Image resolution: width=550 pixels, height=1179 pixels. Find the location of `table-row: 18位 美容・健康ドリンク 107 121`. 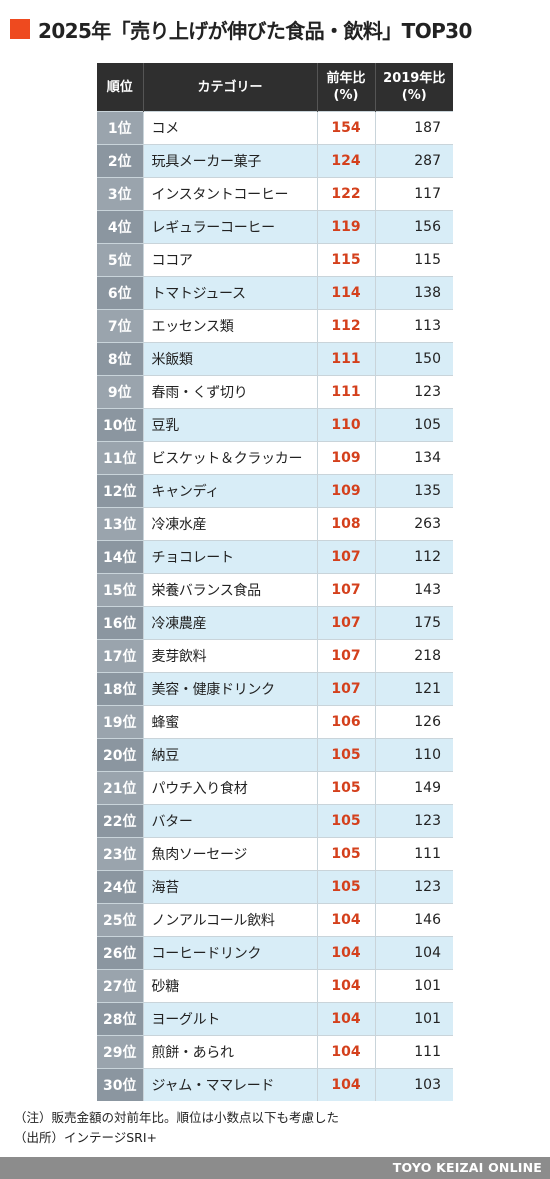

table-row: 18位 美容・健康ドリンク 107 121 is located at coordinates (275, 689).